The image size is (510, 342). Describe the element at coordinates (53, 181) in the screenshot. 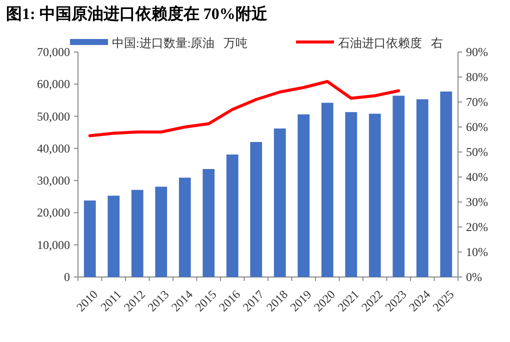

I see `y-tick-label: 30,000` at that location.